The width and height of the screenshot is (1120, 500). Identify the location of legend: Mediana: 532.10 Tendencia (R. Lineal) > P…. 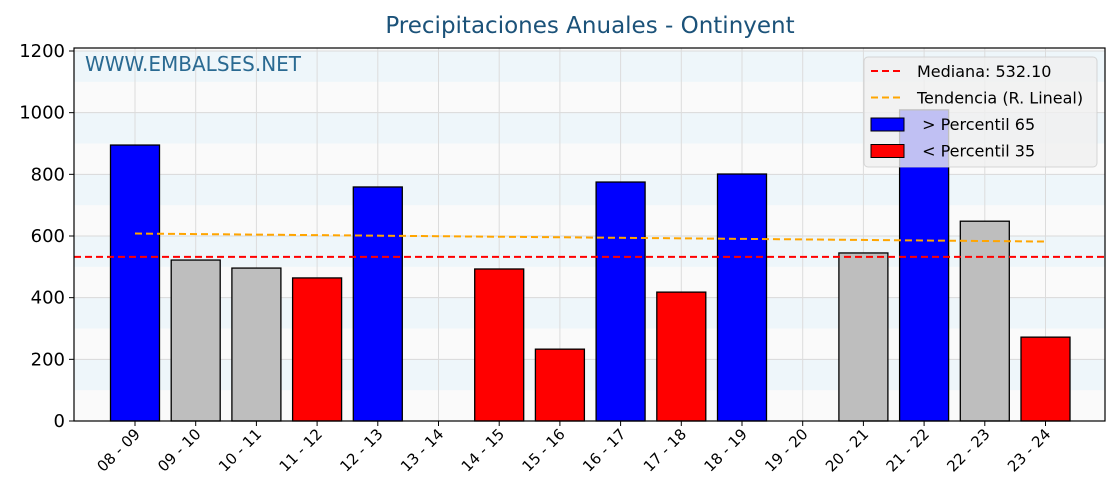
(980, 112).